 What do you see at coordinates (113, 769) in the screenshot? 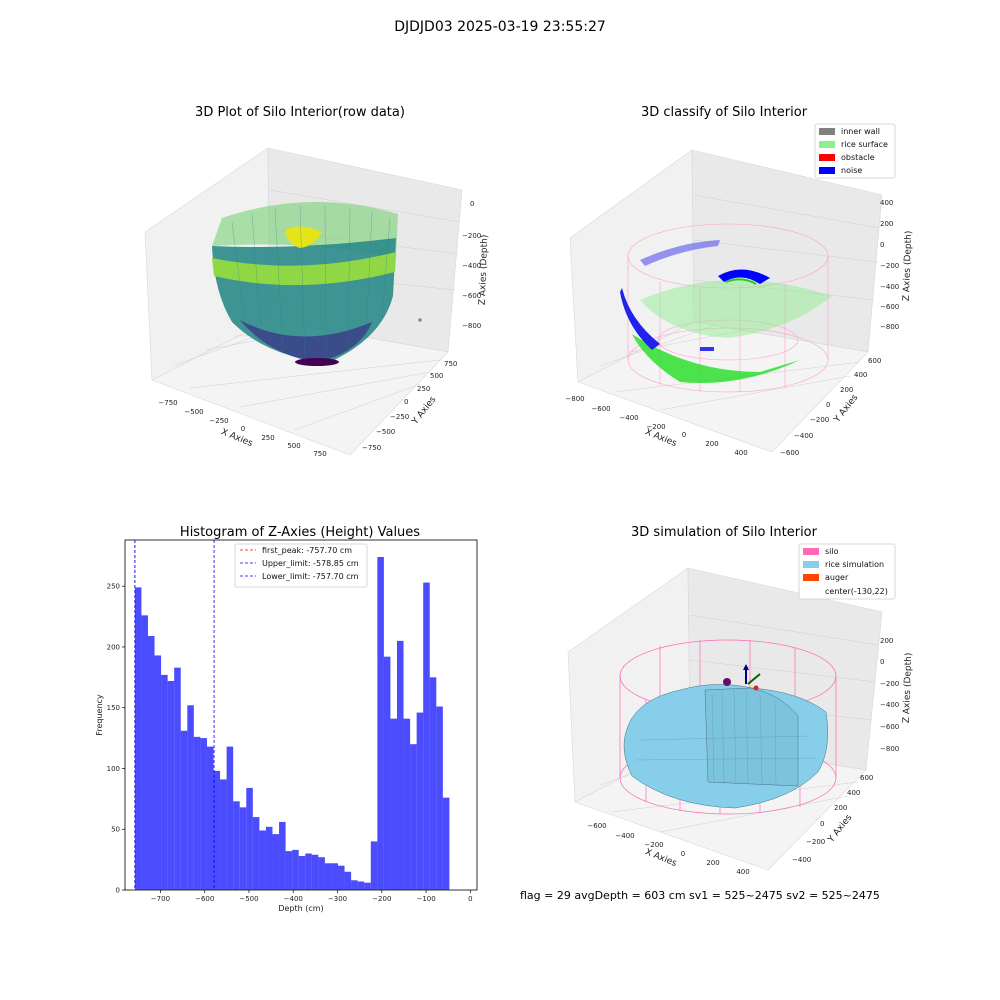
I see `y-tick-label: 100` at bounding box center [113, 769].